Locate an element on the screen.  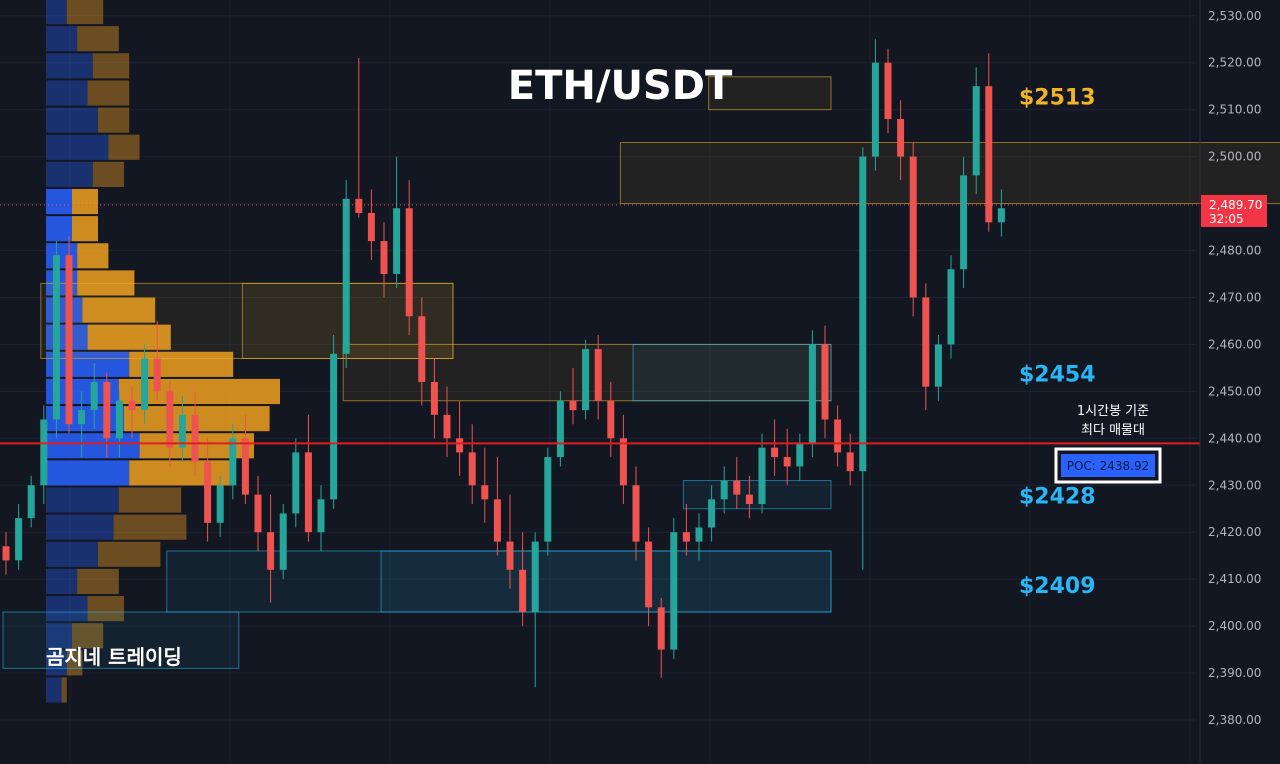
zone-price-label: $2409 is located at coordinates (1057, 586).